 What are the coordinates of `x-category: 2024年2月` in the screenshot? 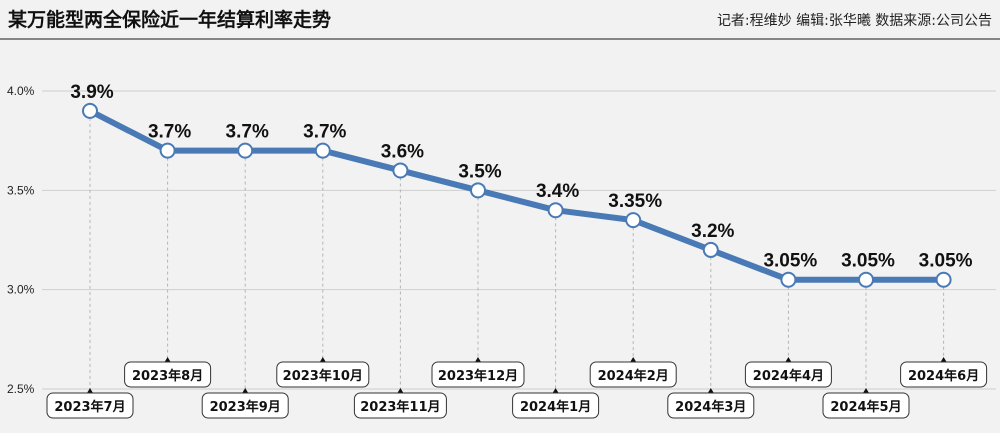 It's located at (633, 372).